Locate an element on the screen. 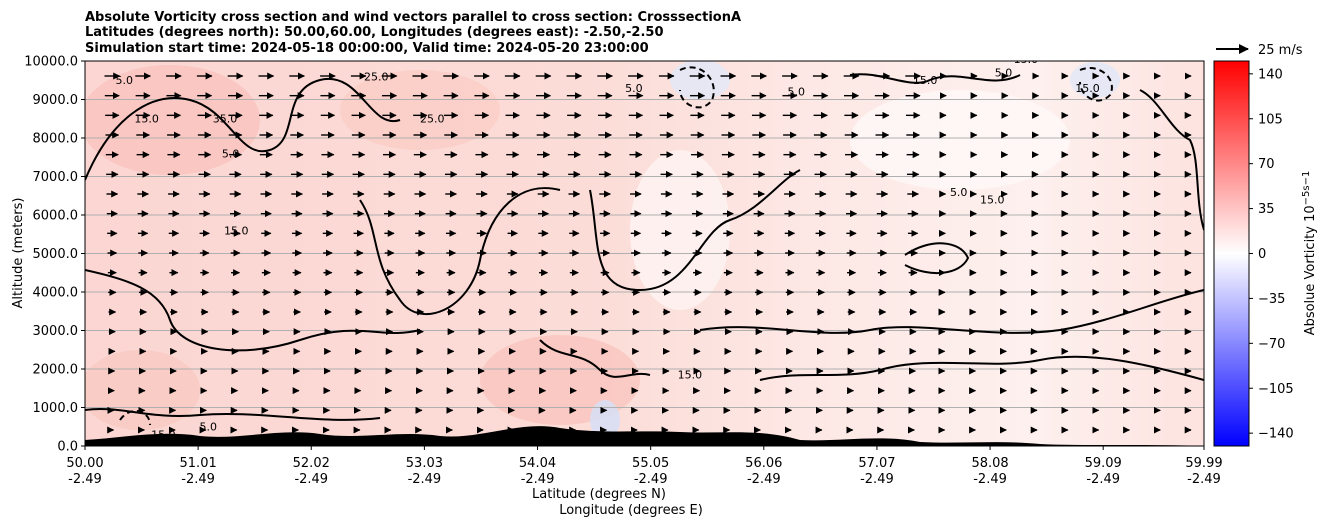 This screenshot has height=526, width=1332. x-axis-label-latitude: Latitude (degrees N) is located at coordinates (599, 494).